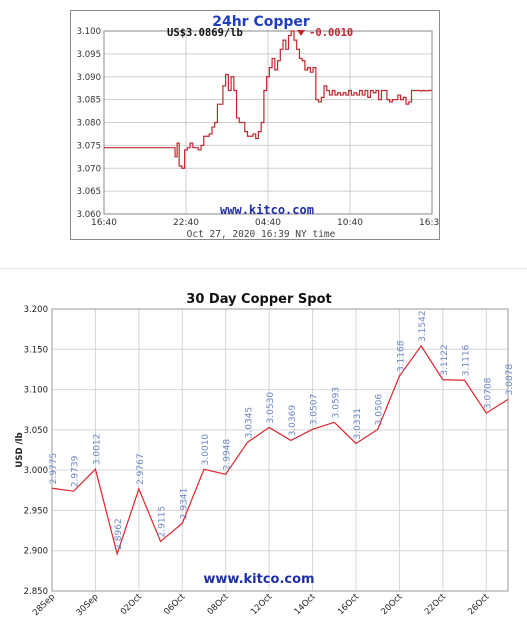  I want to click on price-label: US$3.0869/lb, so click(205, 33).